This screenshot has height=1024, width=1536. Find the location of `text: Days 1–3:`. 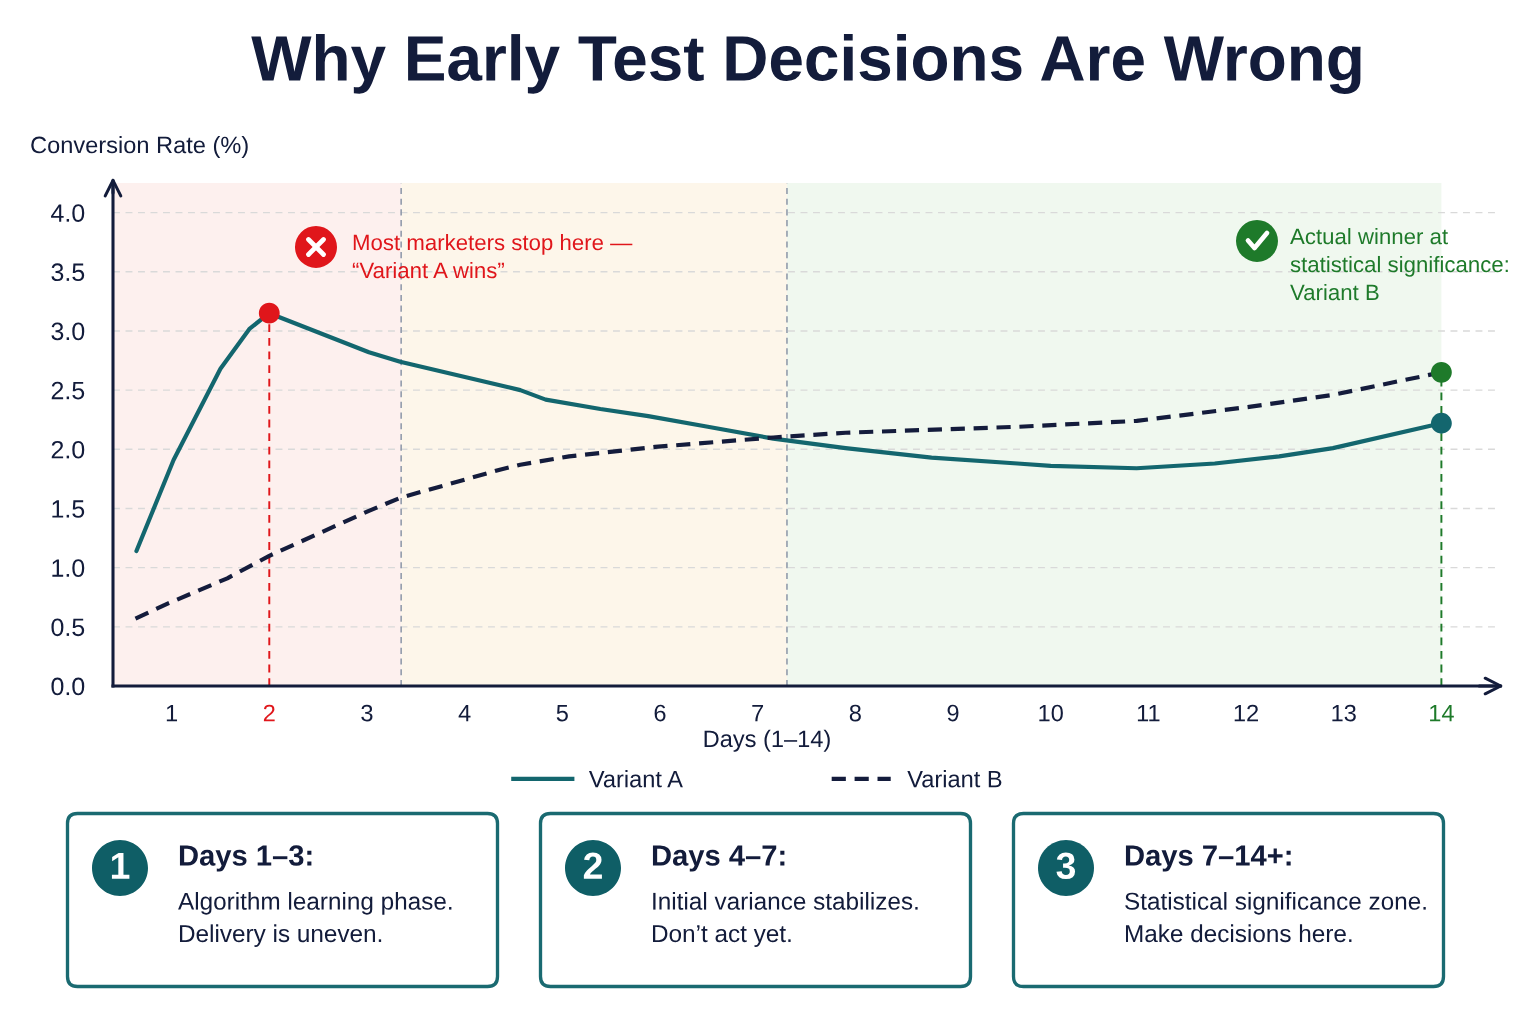

text: Days 1–3: is located at coordinates (245, 858).